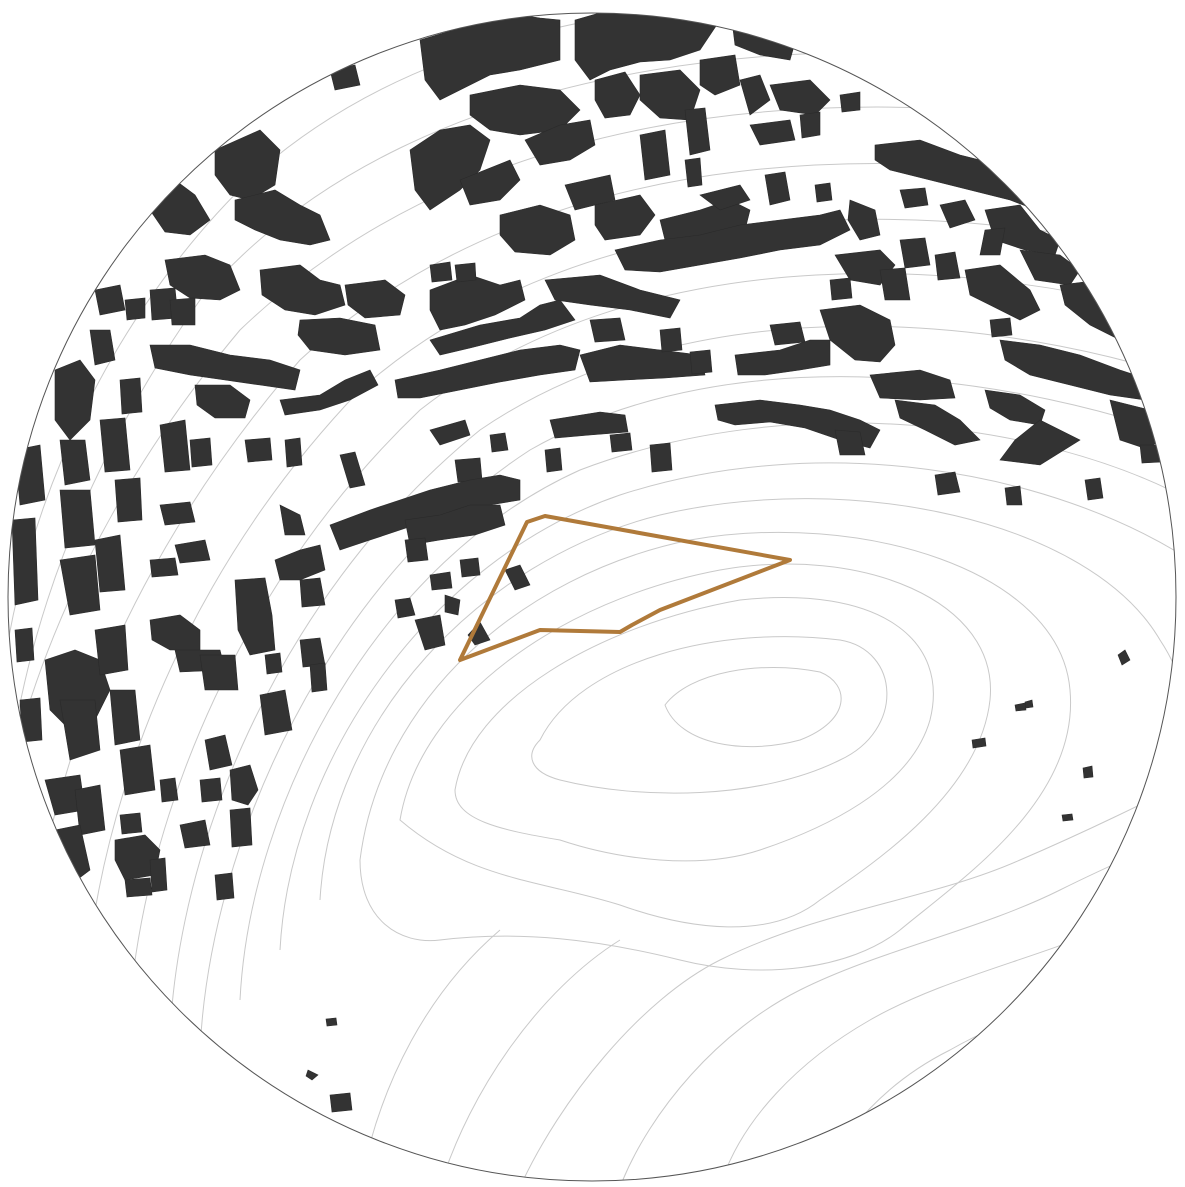  I want to click on site-boundary, so click(625, 588).